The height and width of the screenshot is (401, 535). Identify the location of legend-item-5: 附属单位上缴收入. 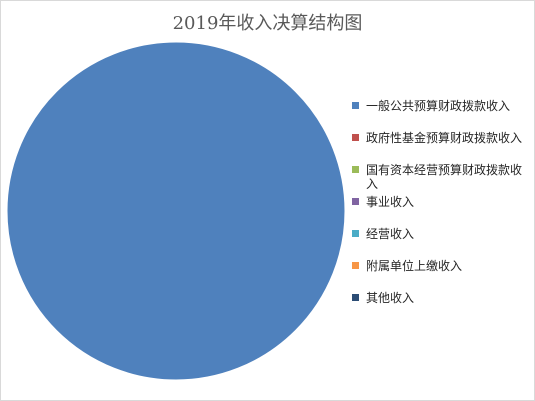
(441, 266).